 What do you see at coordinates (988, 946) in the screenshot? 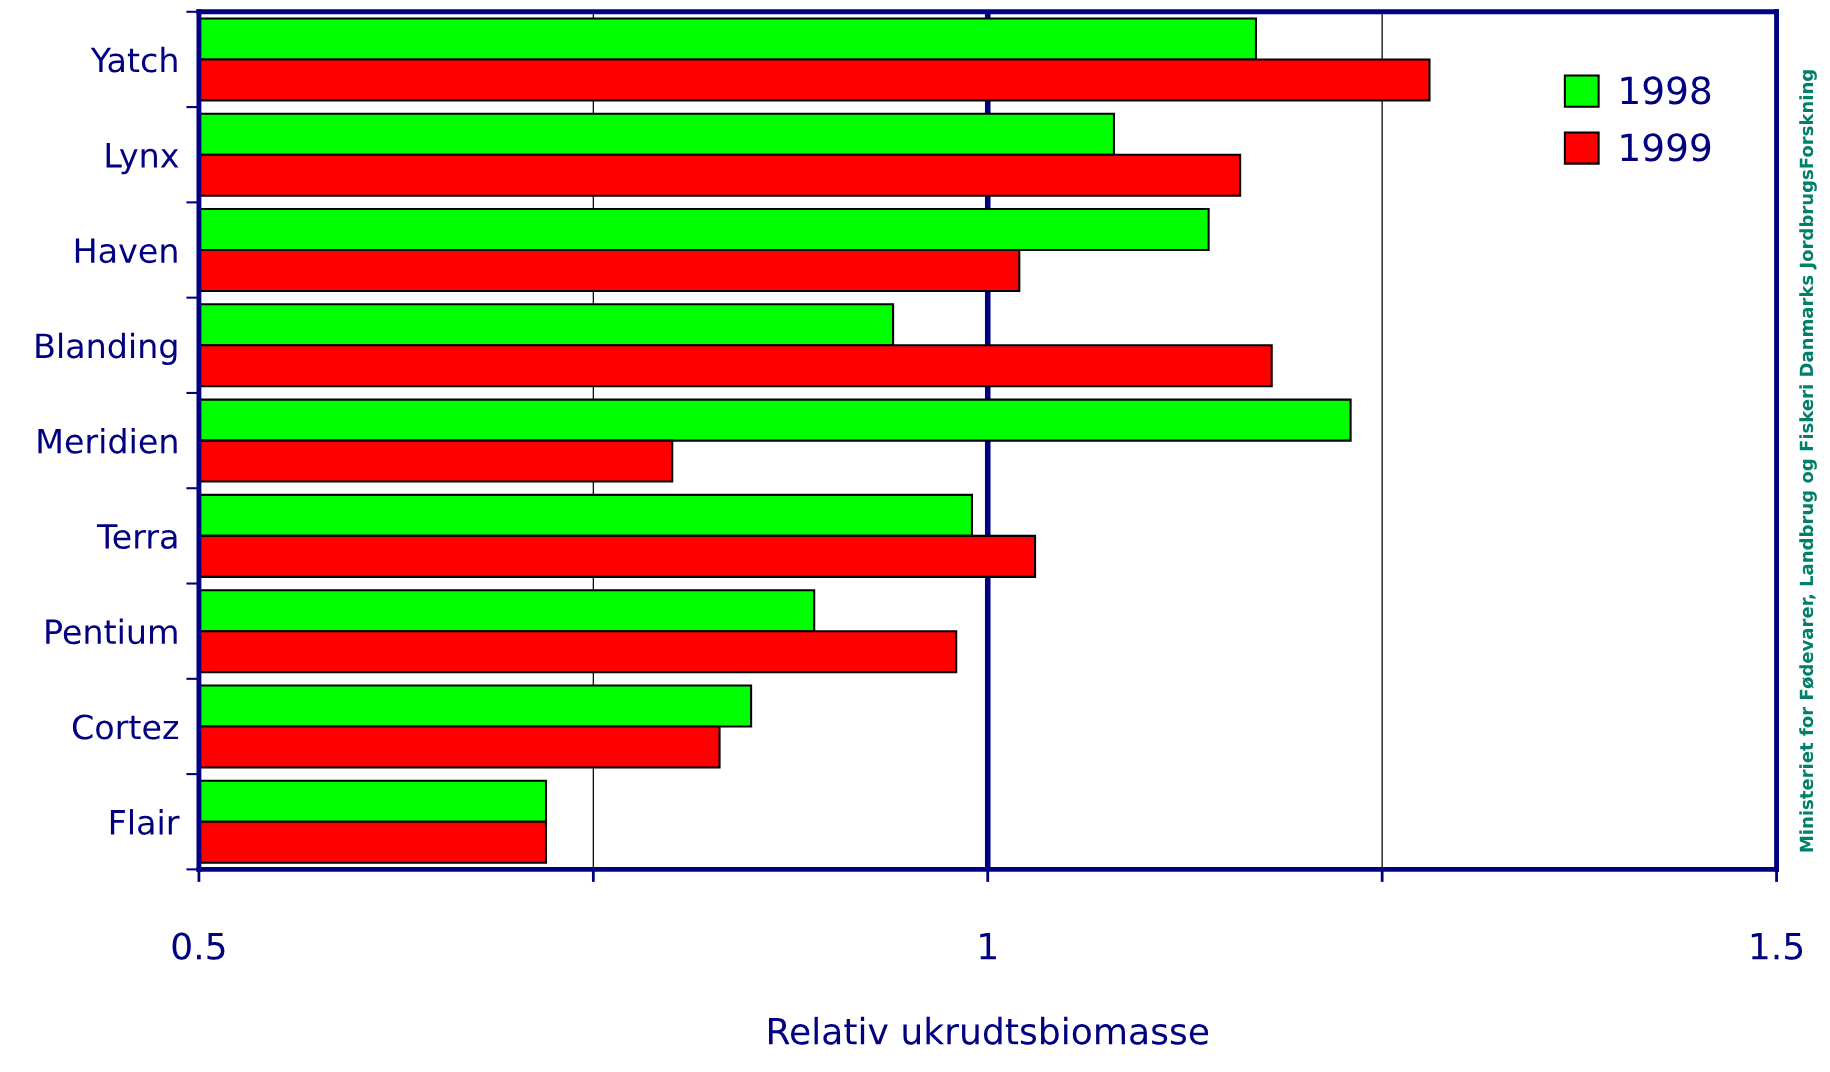
I see `x-tick-label: 1` at bounding box center [988, 946].